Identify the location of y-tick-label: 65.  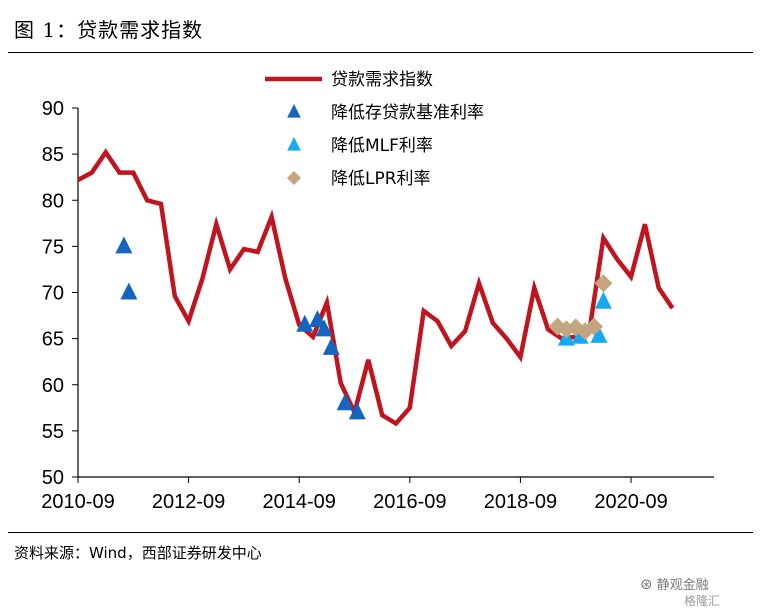
(53, 340).